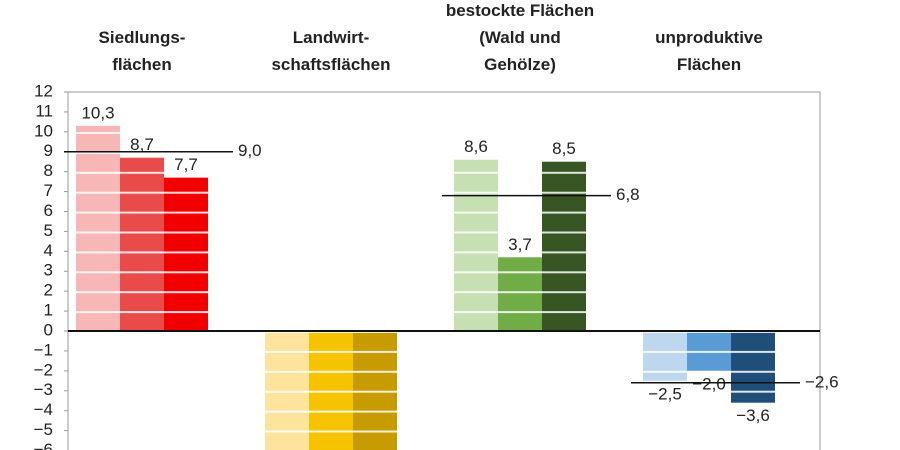  I want to click on group-label: Landwirt- schaftsflächen, so click(331, 51).